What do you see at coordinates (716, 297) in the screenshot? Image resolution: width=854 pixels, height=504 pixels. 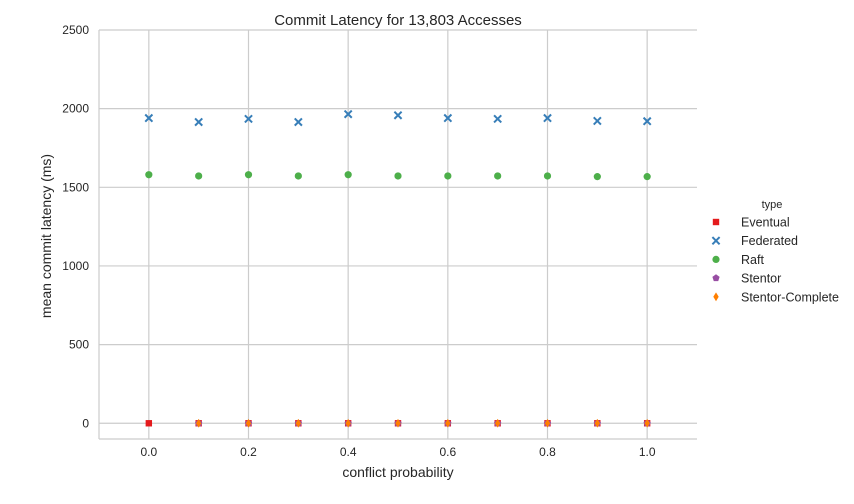 I see `legend-marker-stentor-complete` at bounding box center [716, 297].